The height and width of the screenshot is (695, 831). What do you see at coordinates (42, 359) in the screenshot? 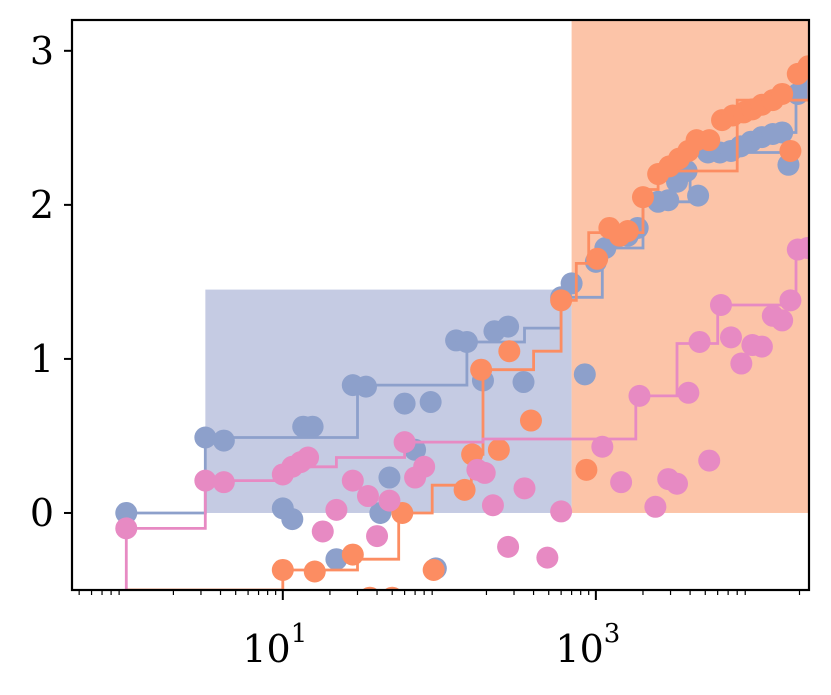
I see `y-tick-label: 1` at bounding box center [42, 359].